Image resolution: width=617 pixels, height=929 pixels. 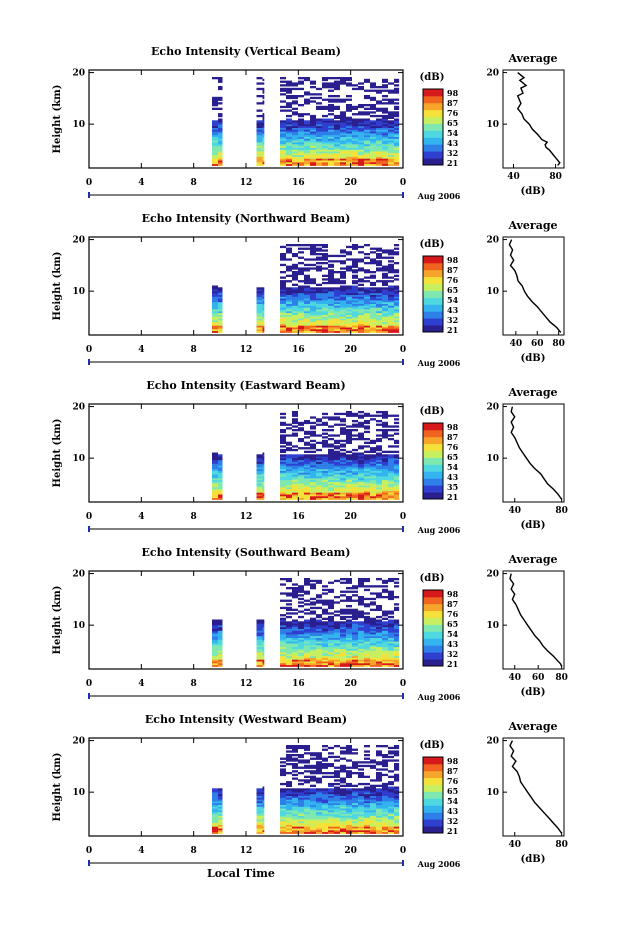 What do you see at coordinates (452, 320) in the screenshot?
I see `colorbar-label: 32` at bounding box center [452, 320].